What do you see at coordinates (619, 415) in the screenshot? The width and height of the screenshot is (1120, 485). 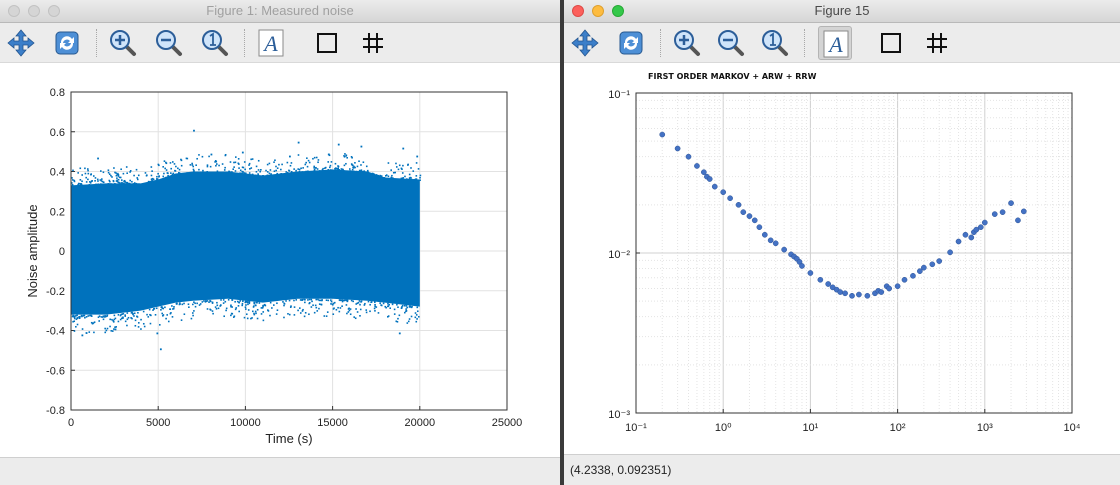 I see `y-tick-label: 10⁻³` at bounding box center [619, 415].